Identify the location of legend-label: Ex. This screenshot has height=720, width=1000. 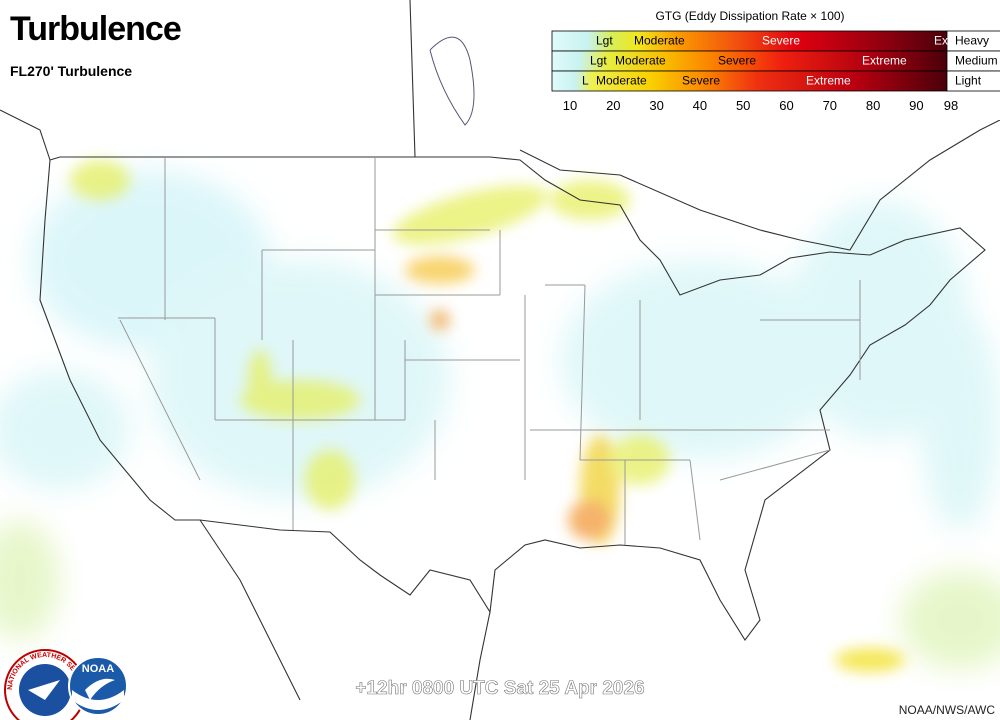
(941, 41).